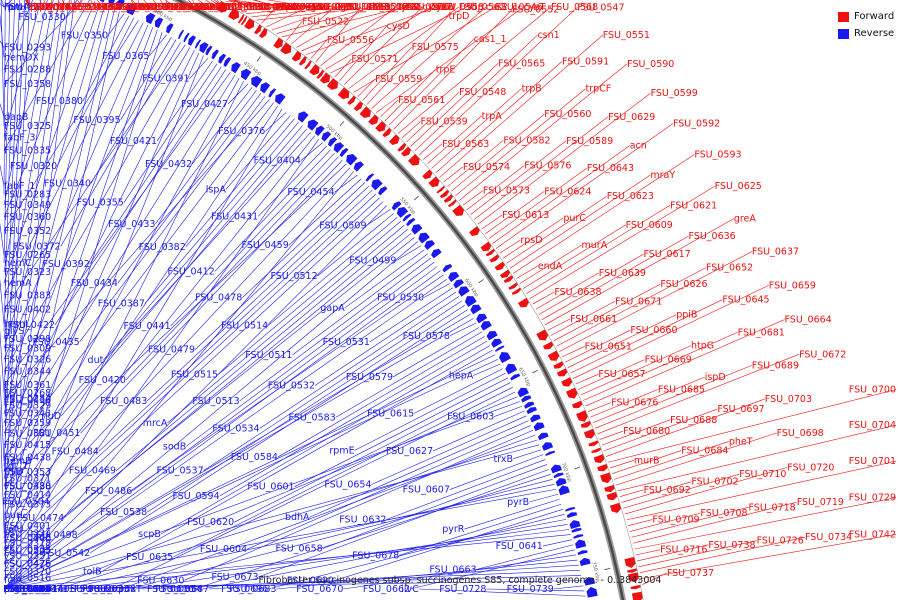 The height and width of the screenshot is (600, 900). What do you see at coordinates (369, 377) in the screenshot?
I see `reverse-gene-label: FSU_0579` at bounding box center [369, 377].